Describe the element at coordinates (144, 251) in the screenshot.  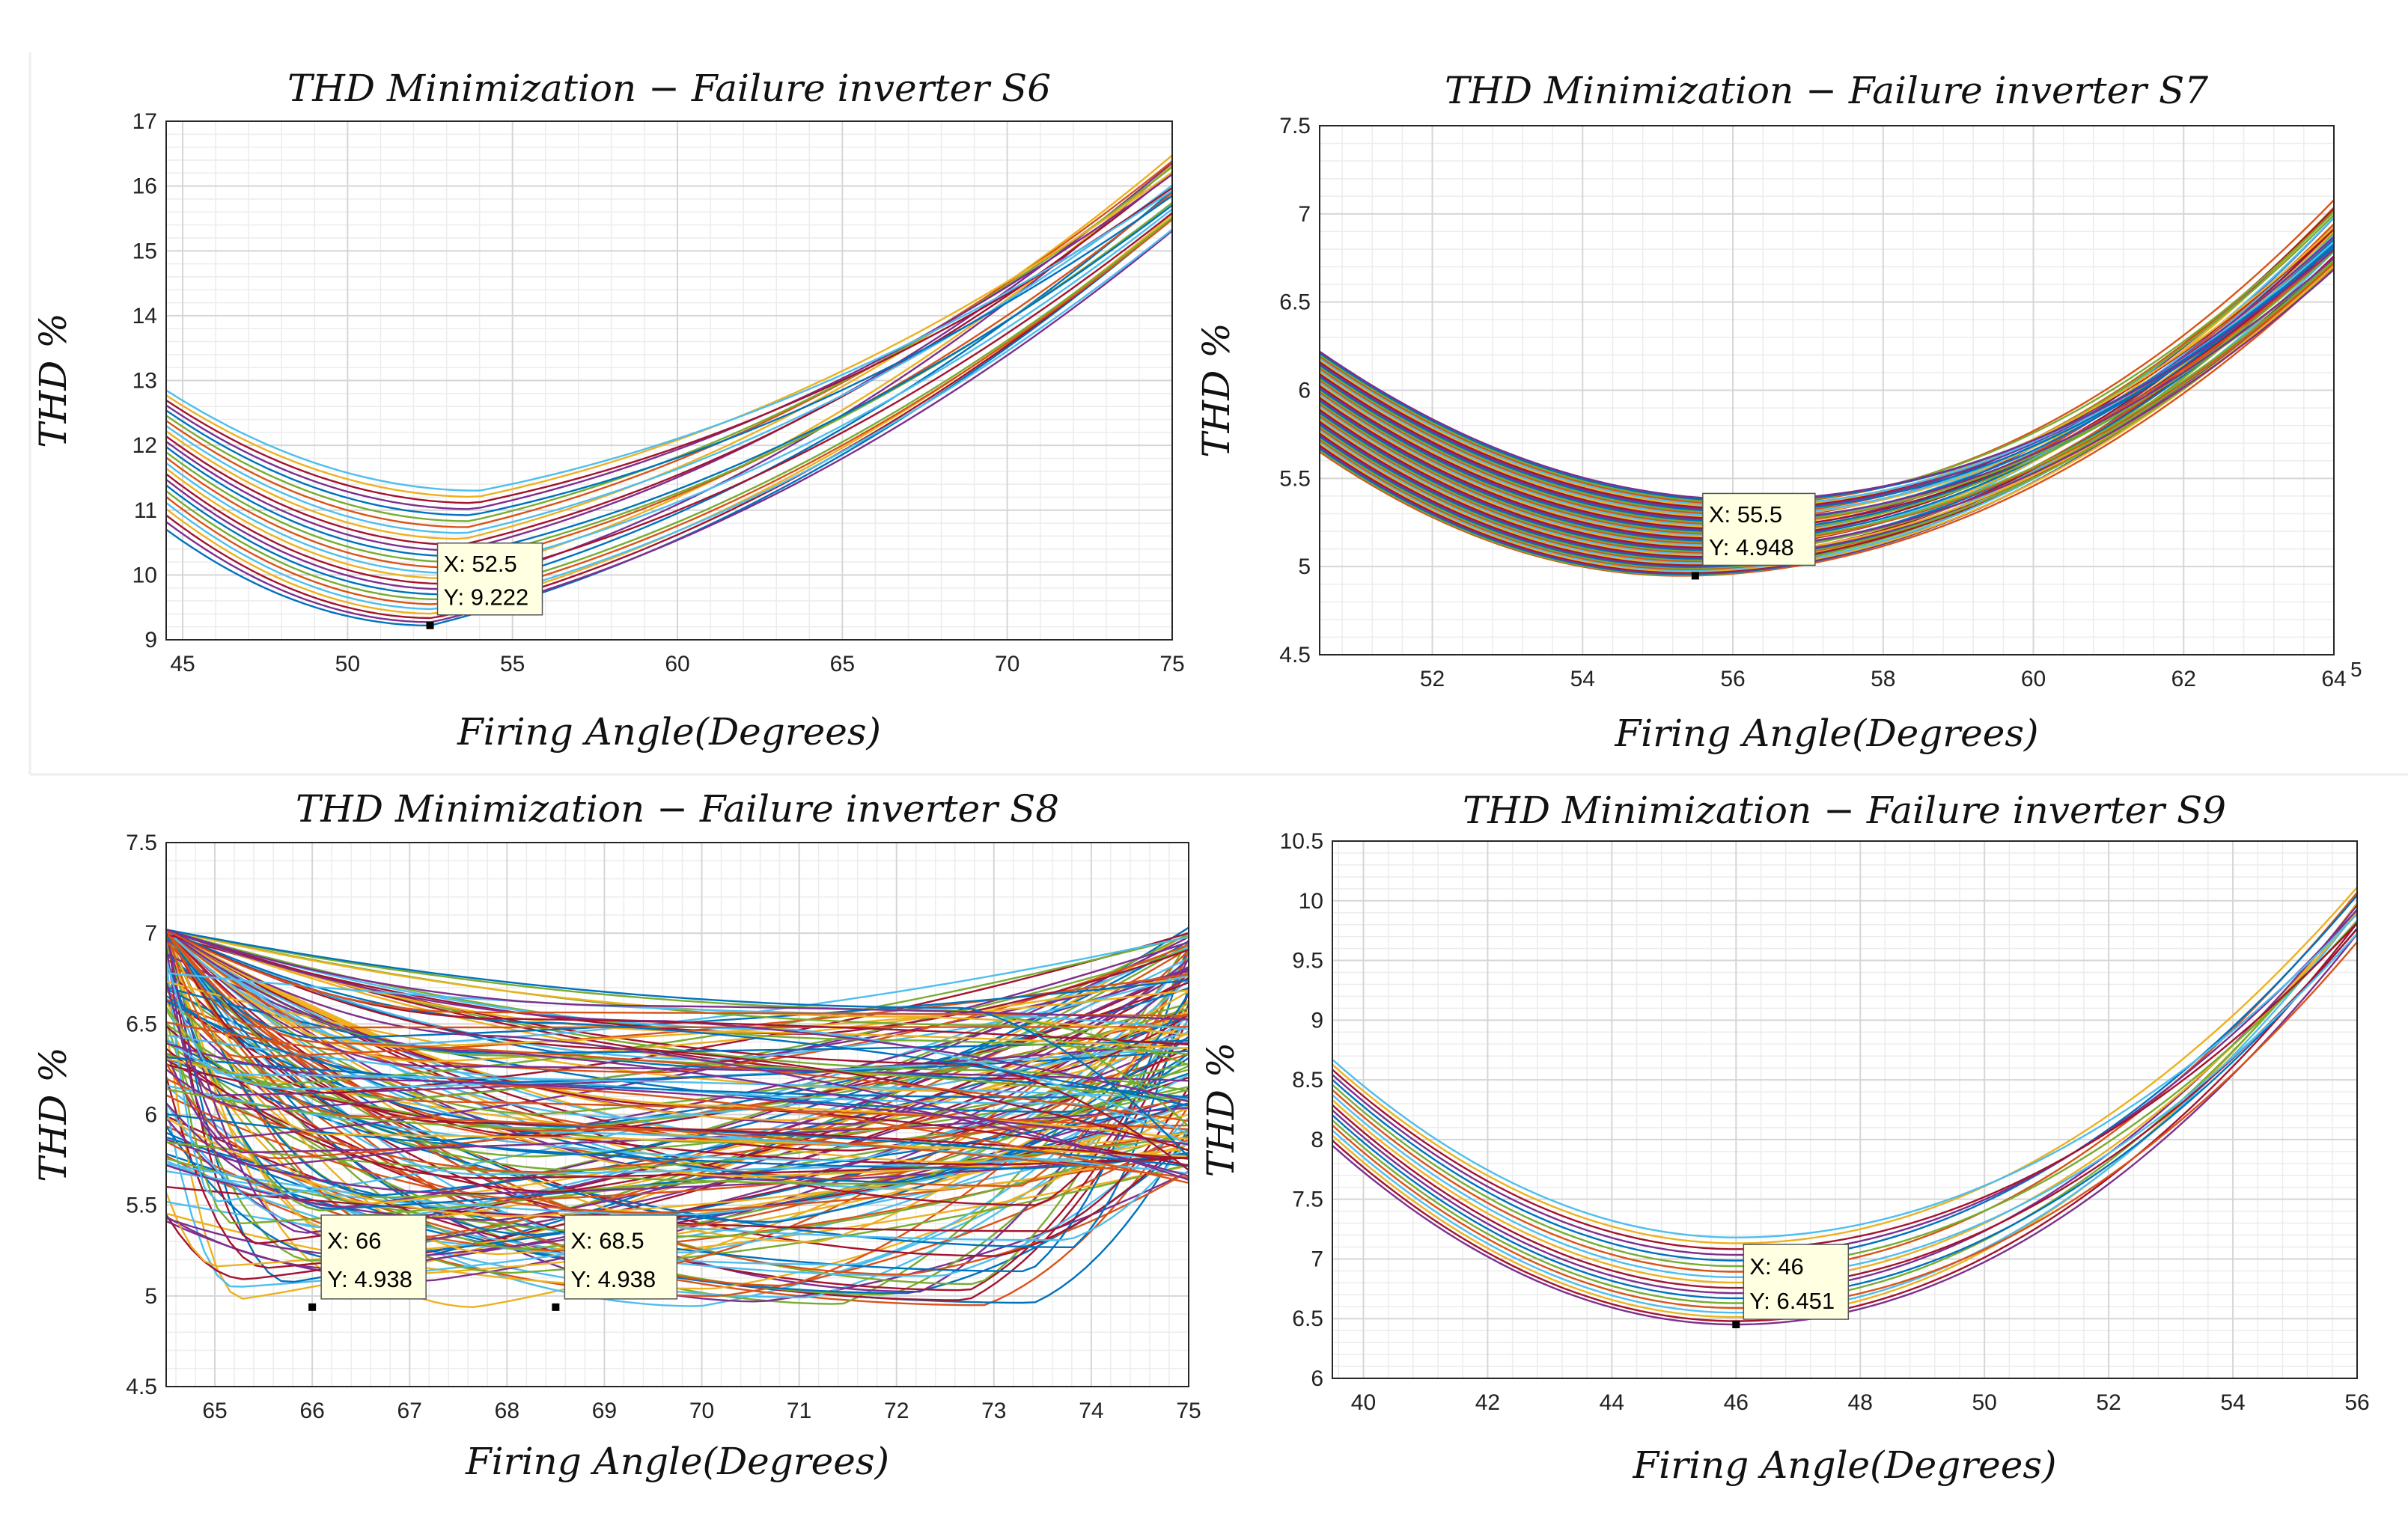
I see `y-tick-label: 15` at that location.